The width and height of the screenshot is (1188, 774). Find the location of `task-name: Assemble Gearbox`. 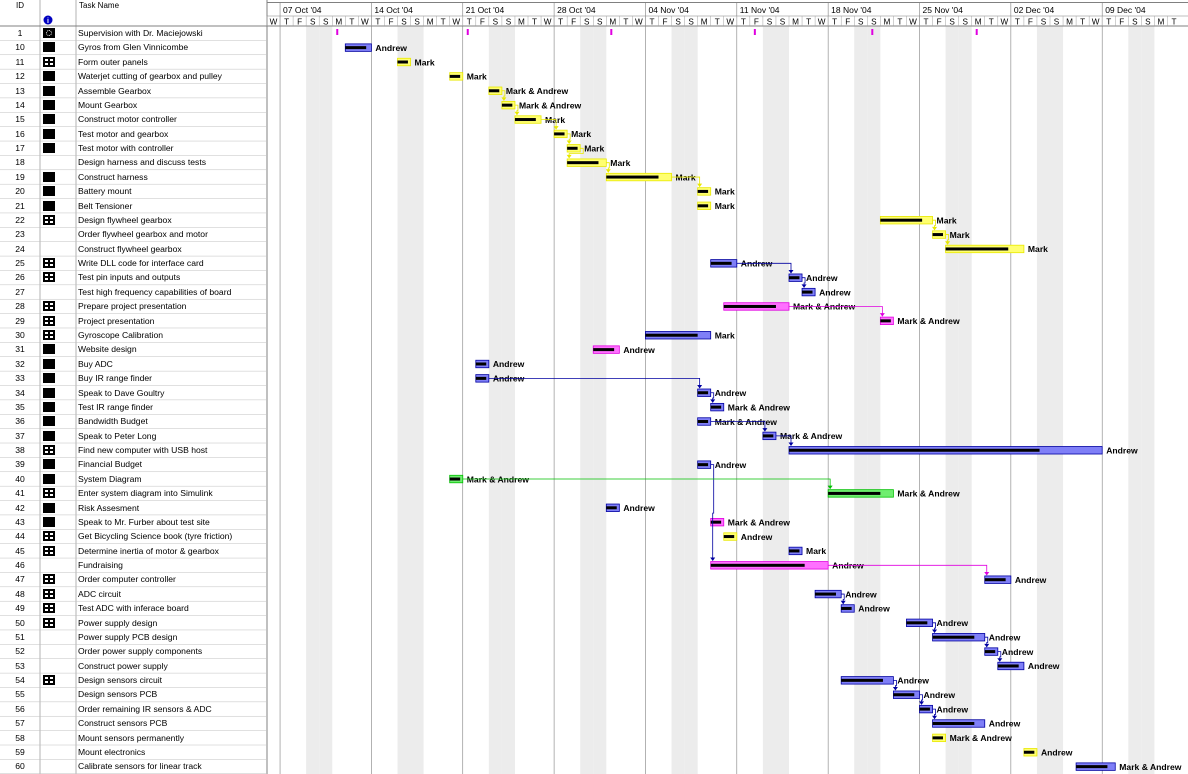

task-name: Assemble Gearbox is located at coordinates (115, 90).